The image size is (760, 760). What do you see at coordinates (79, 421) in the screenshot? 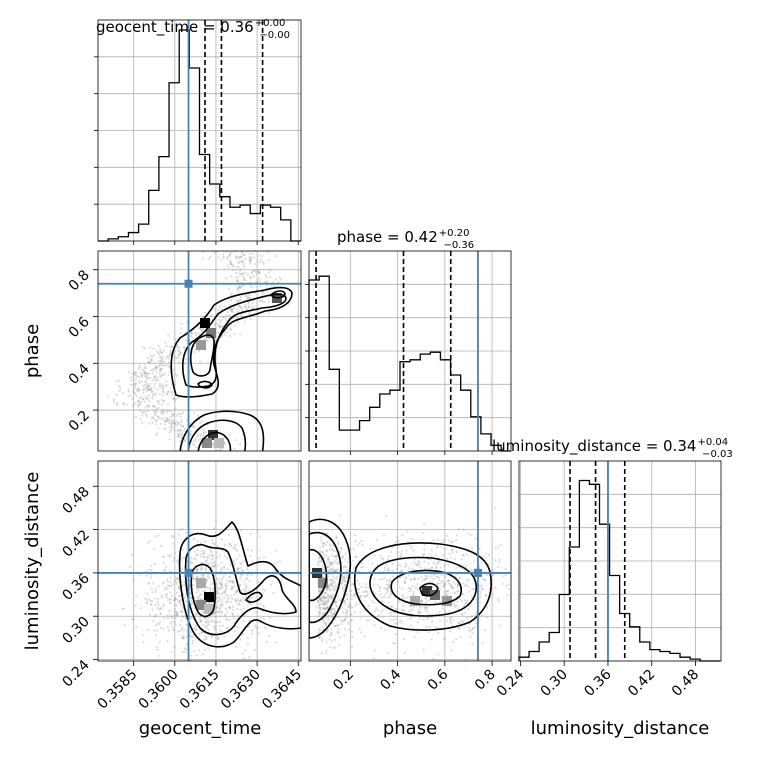
I see `y-tick-label-phase: 0.2` at bounding box center [79, 421].